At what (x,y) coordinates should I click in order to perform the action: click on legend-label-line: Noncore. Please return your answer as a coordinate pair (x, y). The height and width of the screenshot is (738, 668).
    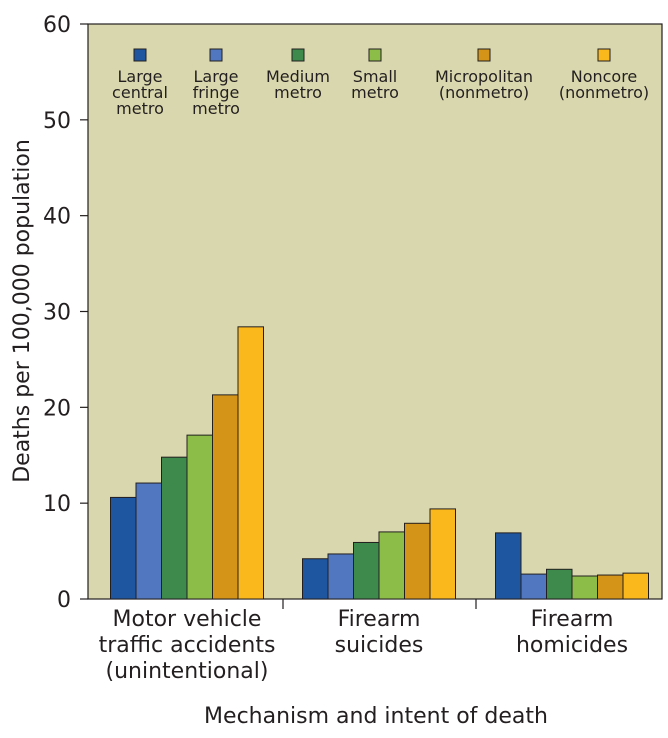
    Looking at the image, I should click on (604, 76).